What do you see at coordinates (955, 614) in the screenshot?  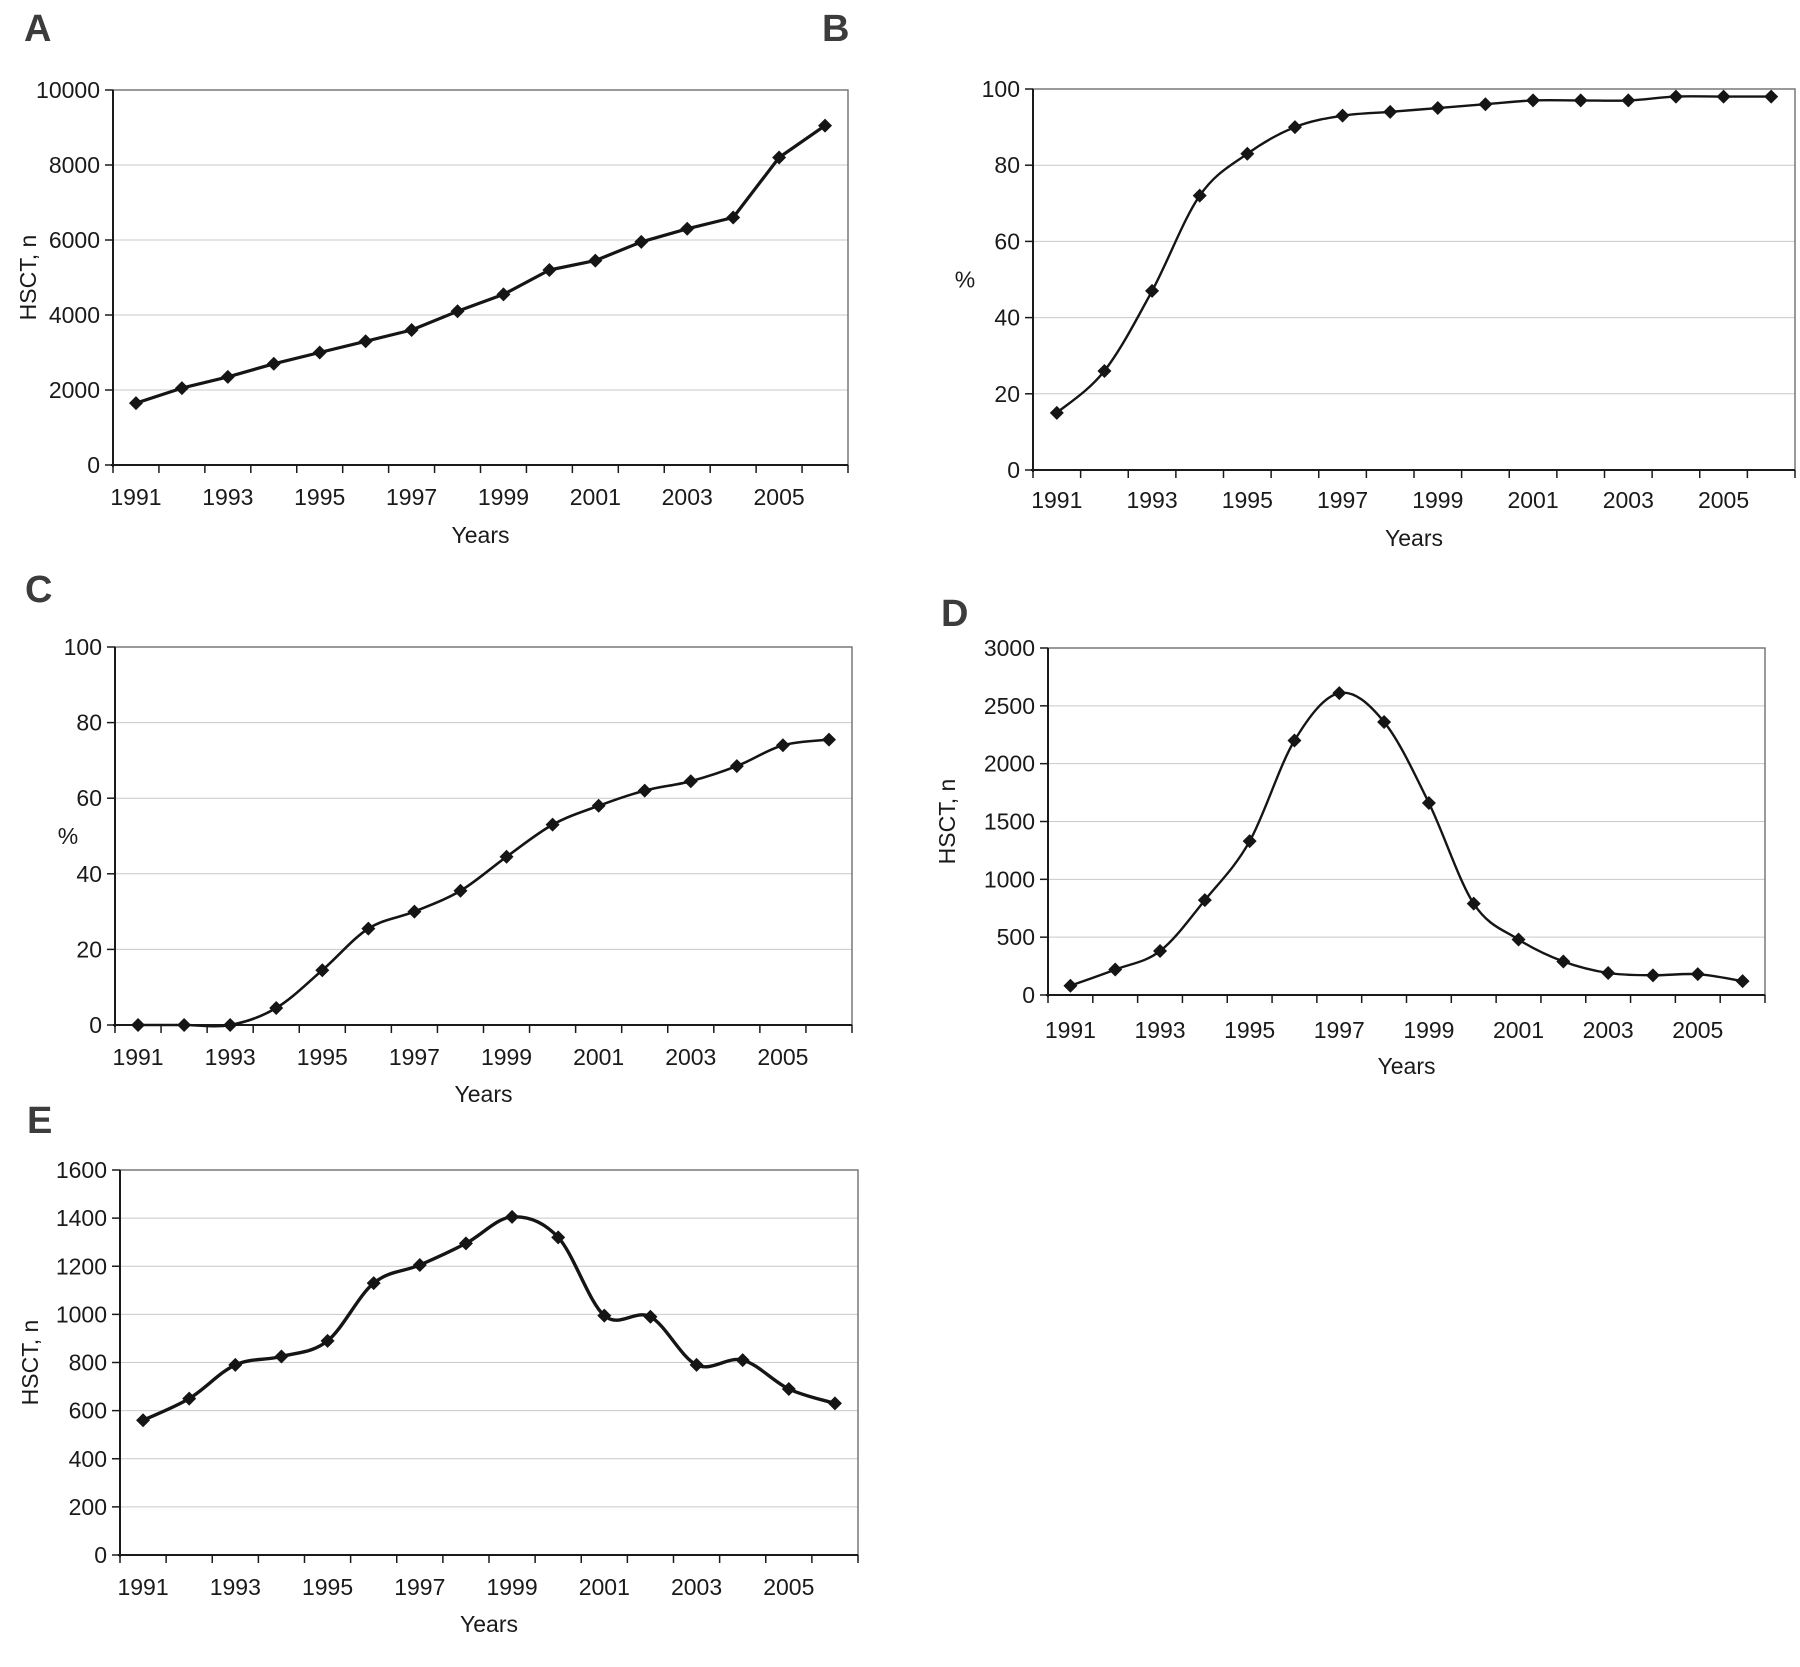 I see `panel-d-letter: D` at bounding box center [955, 614].